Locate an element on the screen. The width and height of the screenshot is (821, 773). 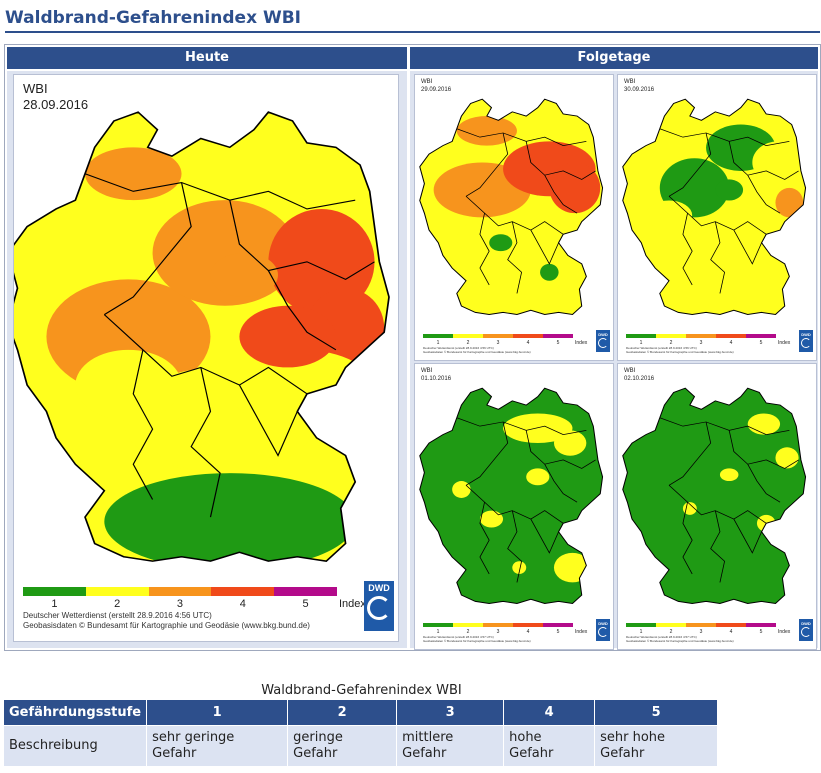
header-today: Heute is located at coordinates (207, 58).